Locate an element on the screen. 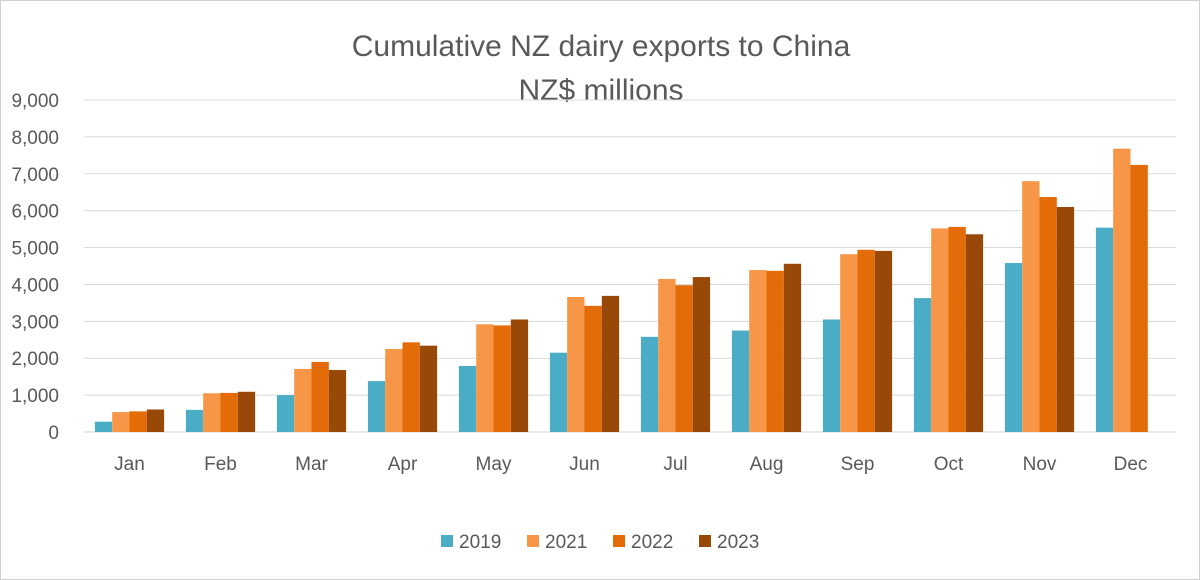 The height and width of the screenshot is (580, 1200). bar-2021-sep is located at coordinates (849, 343).